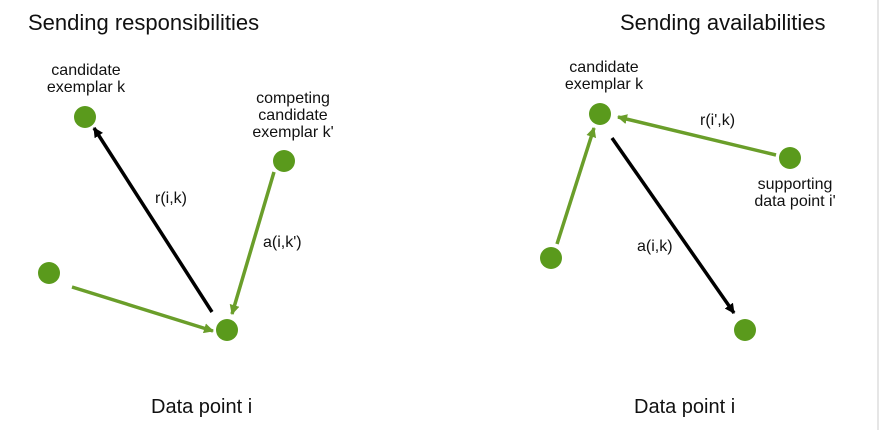 Image resolution: width=888 pixels, height=430 pixels. Describe the element at coordinates (685, 407) in the screenshot. I see `right-footer-label: Data point i` at that location.